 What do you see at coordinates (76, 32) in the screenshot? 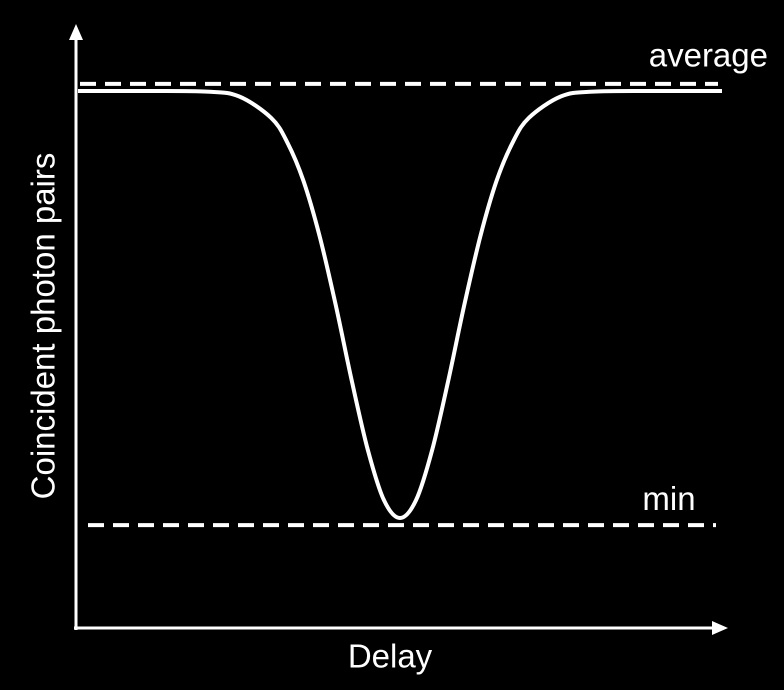
I see `y-axis-arrow` at bounding box center [76, 32].